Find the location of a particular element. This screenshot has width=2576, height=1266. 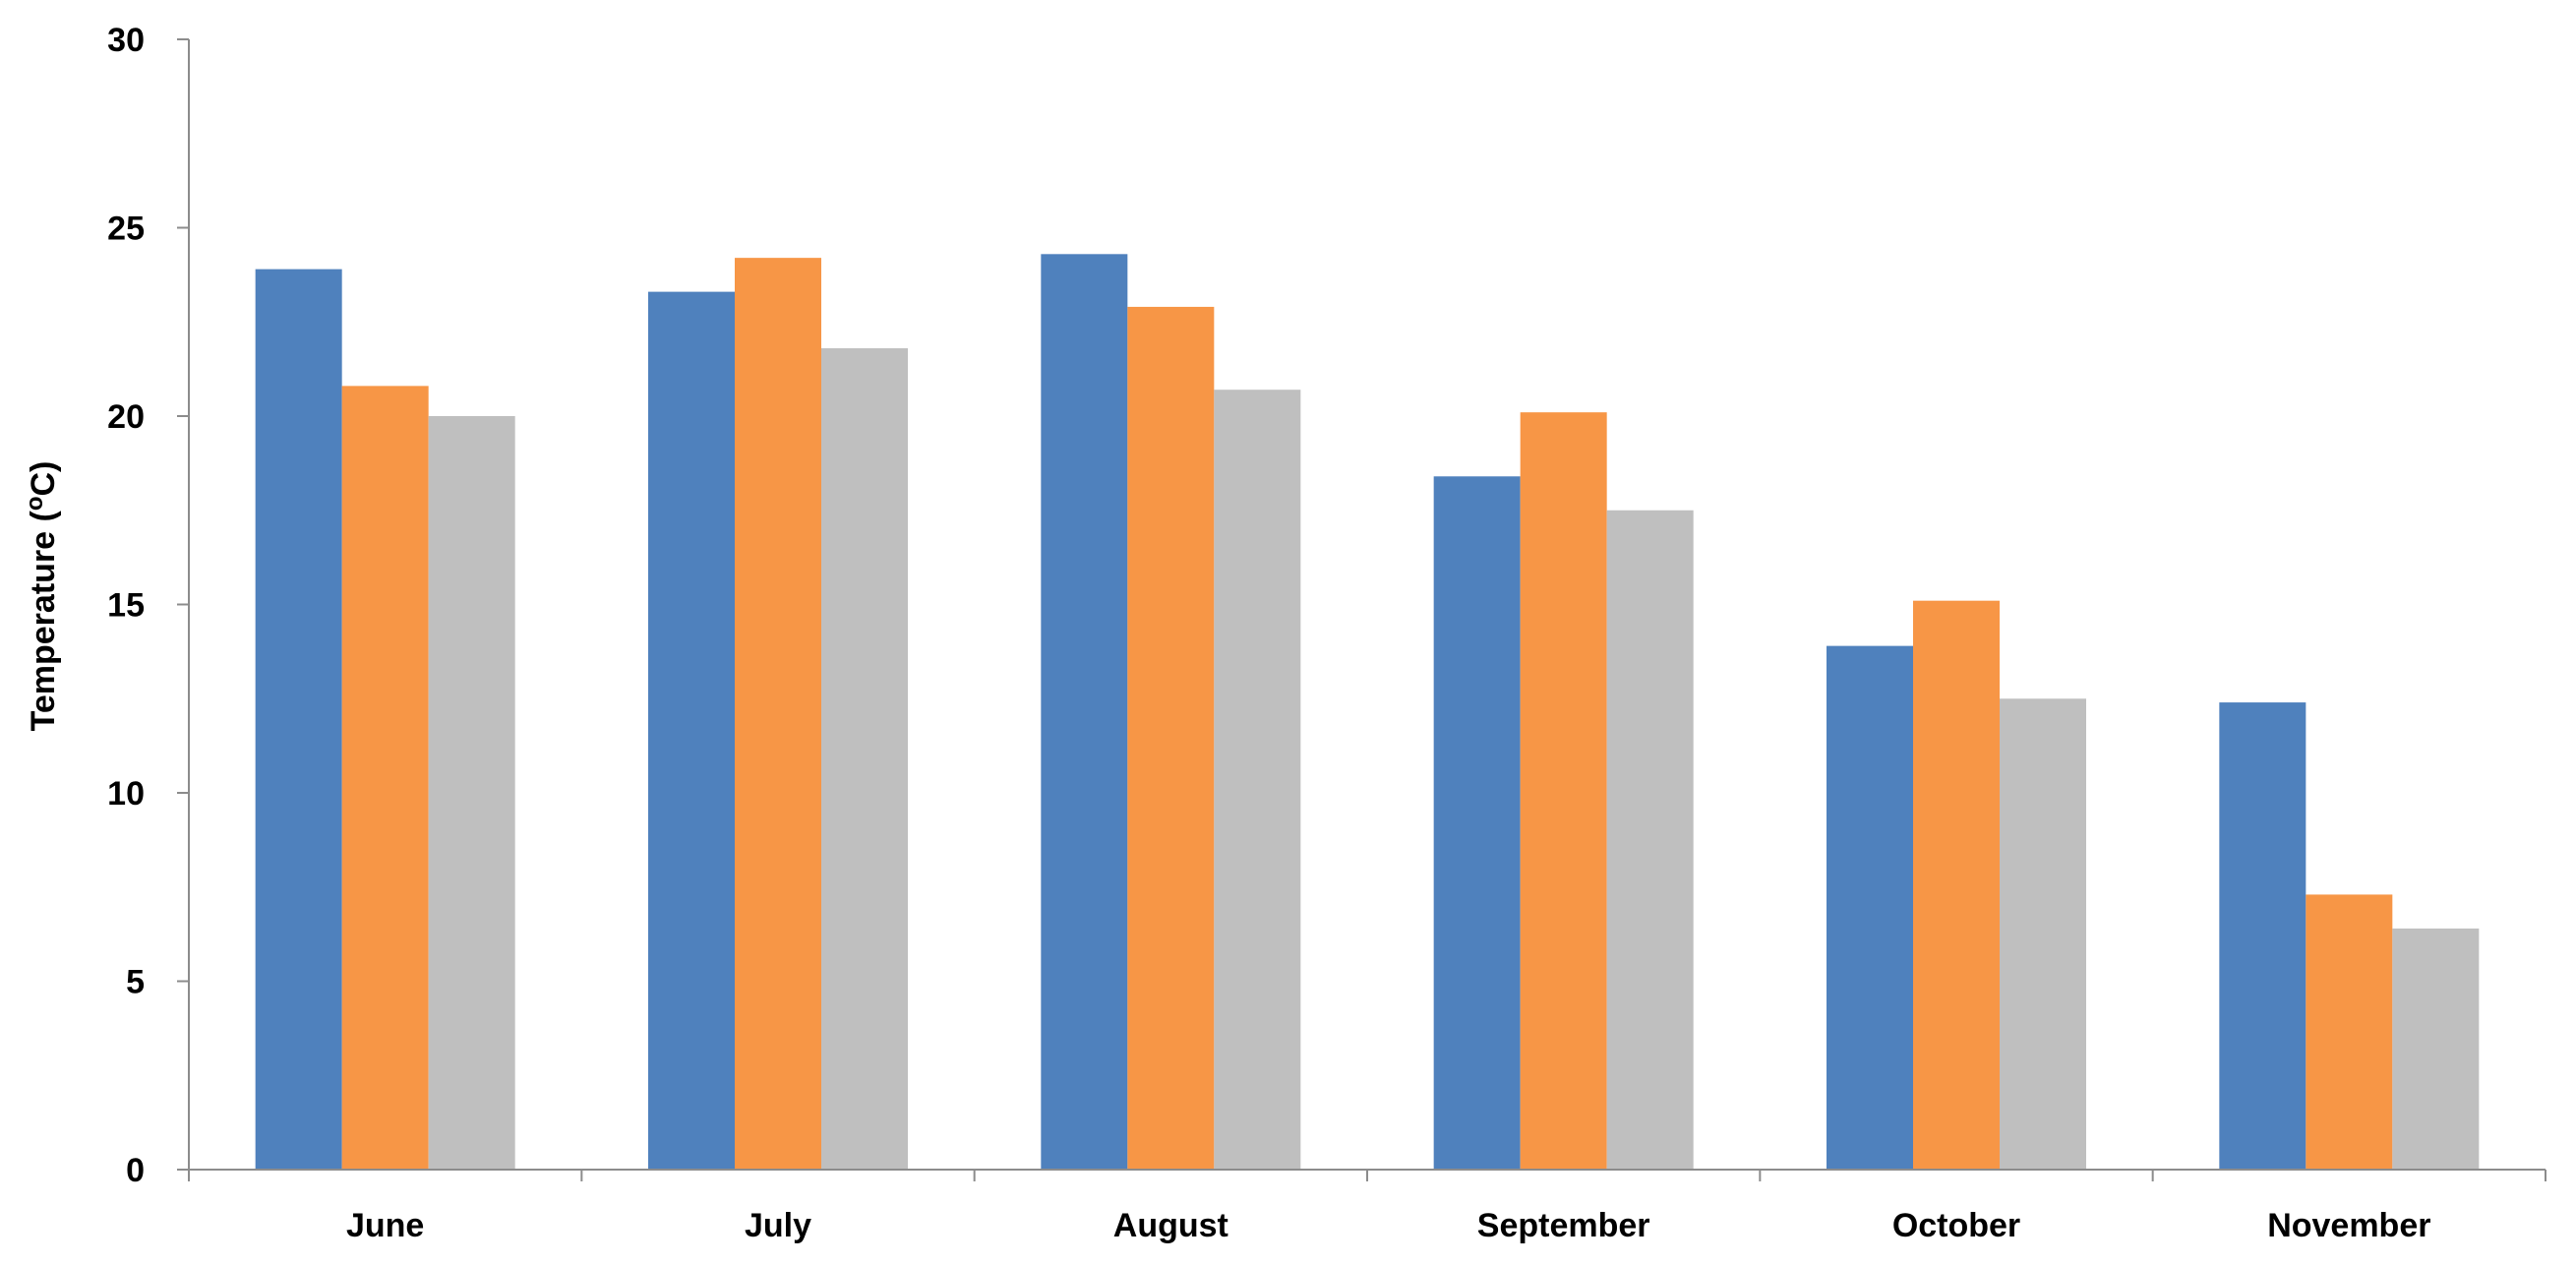

x-tick-label-november: November is located at coordinates (2348, 1225).